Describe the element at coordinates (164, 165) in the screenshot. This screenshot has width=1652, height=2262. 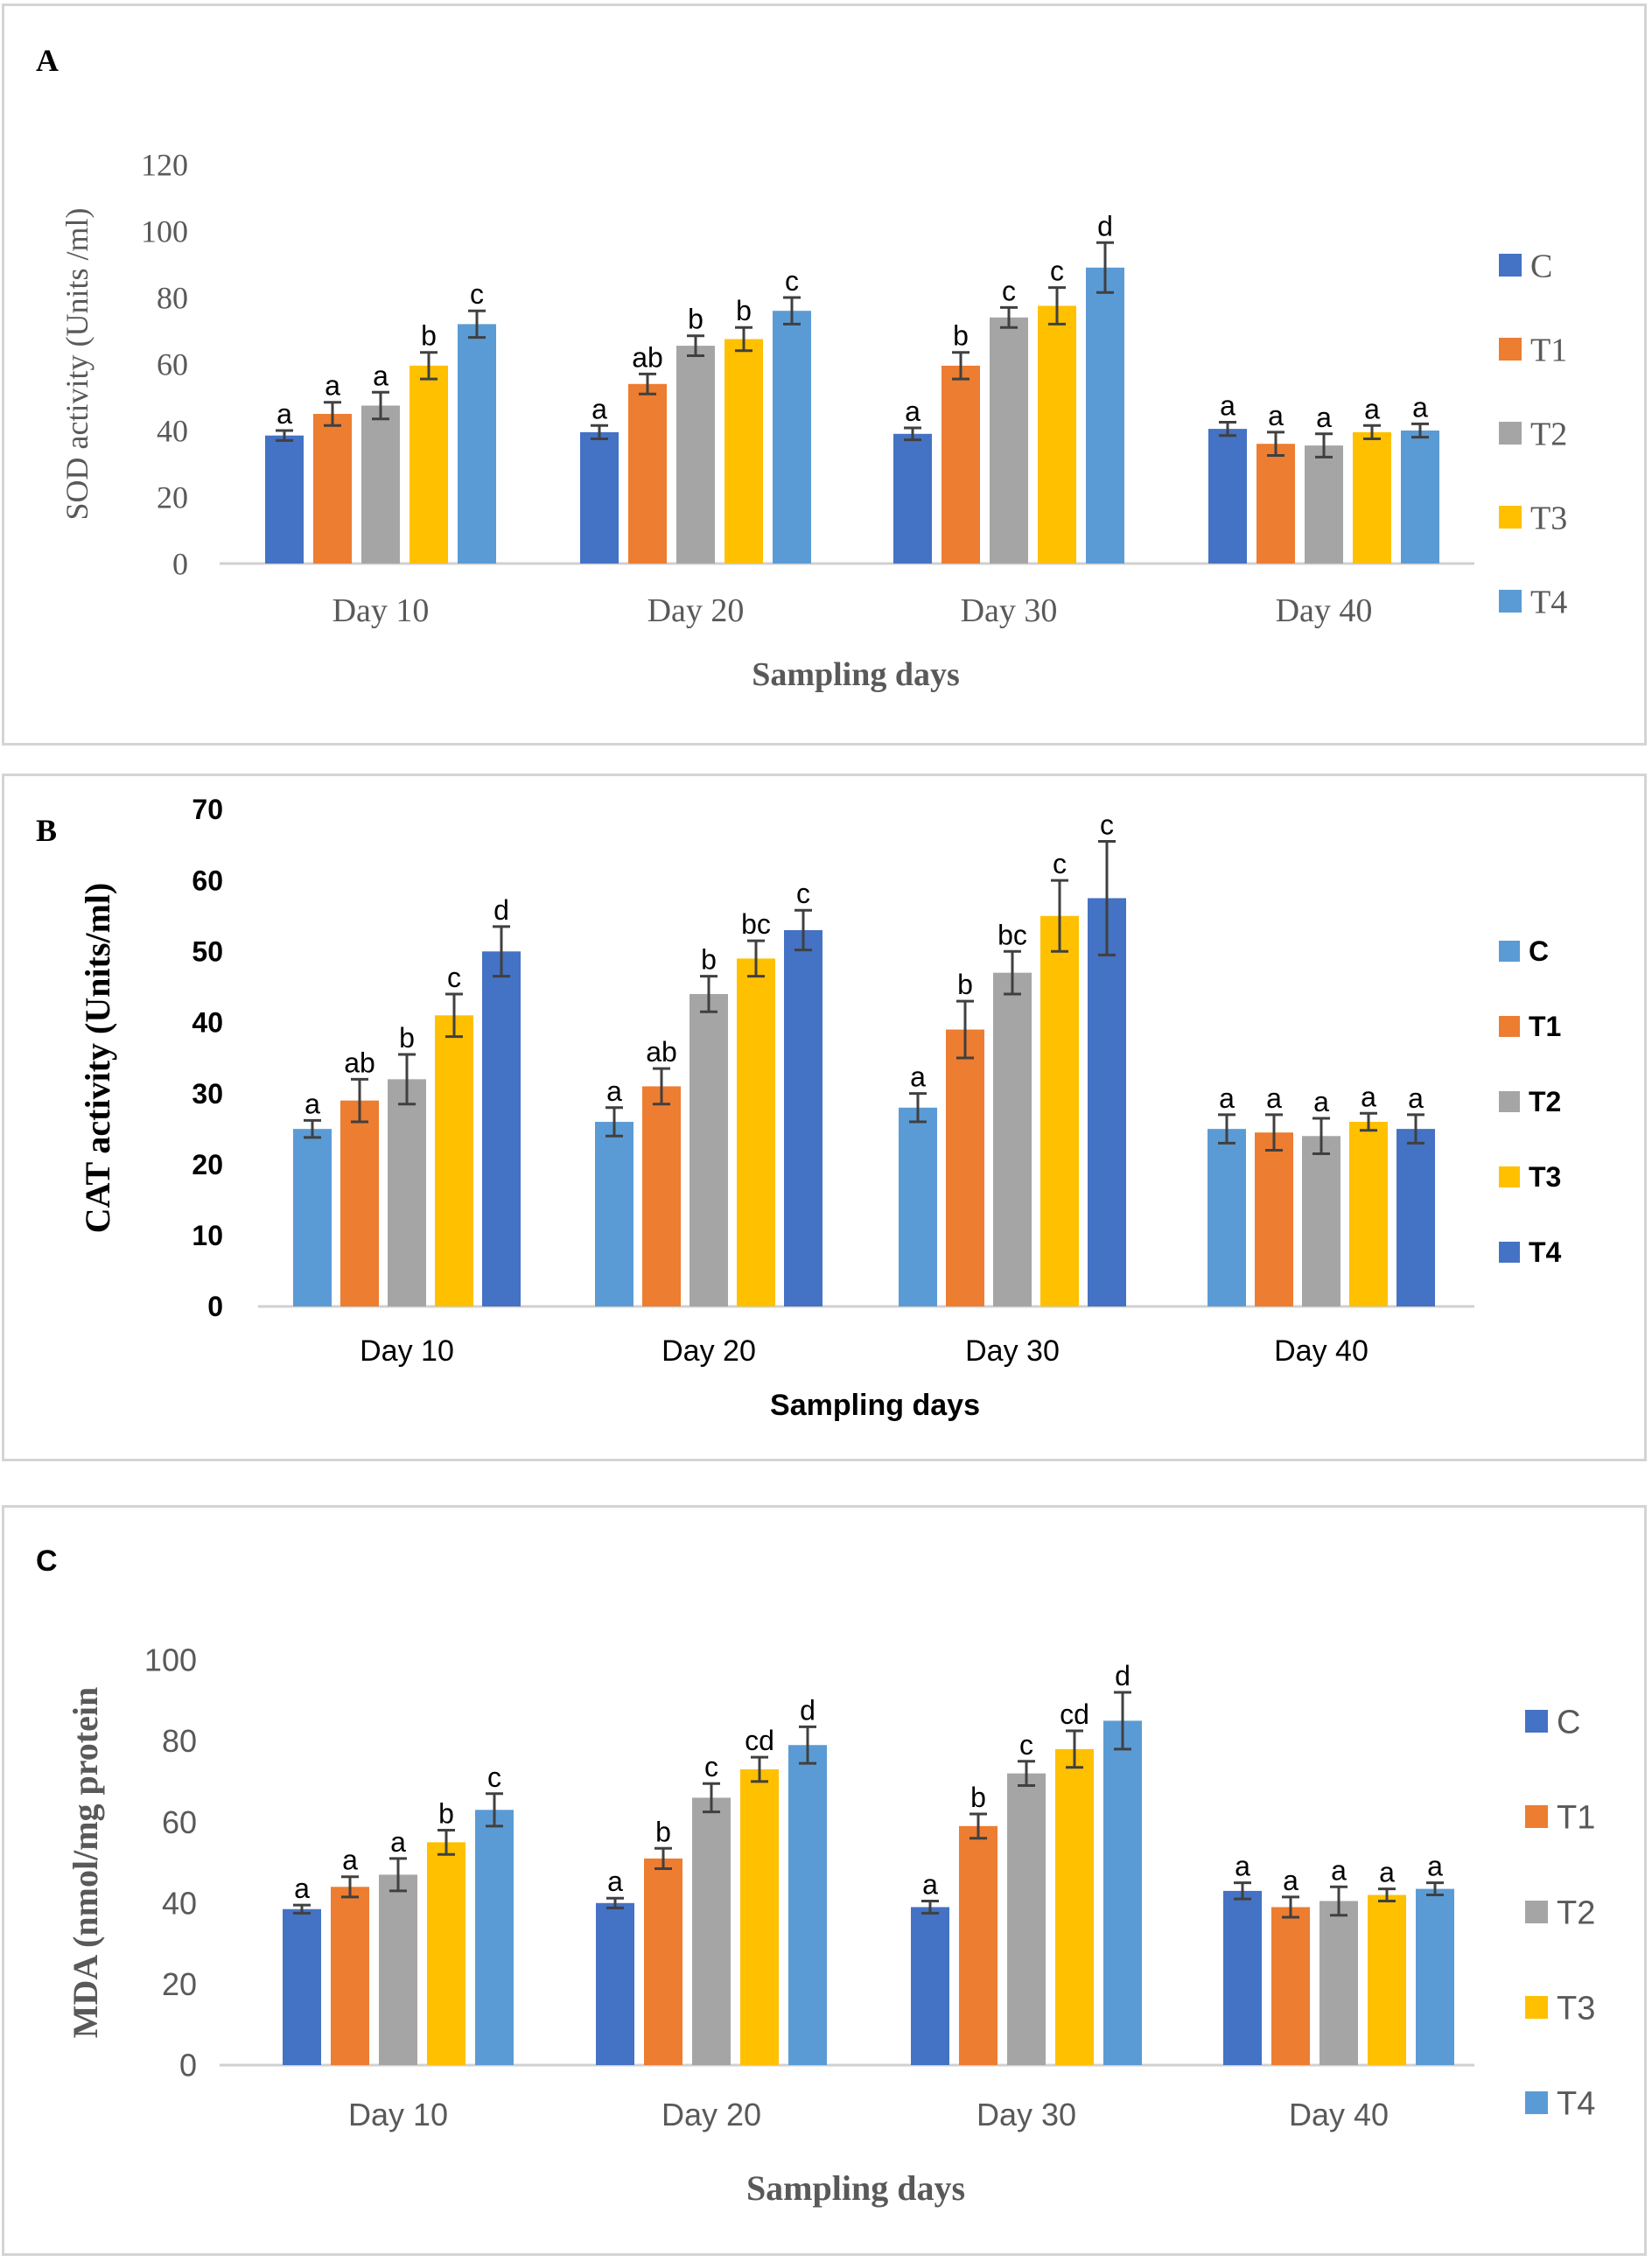
I see `y-tick-label: 120` at that location.